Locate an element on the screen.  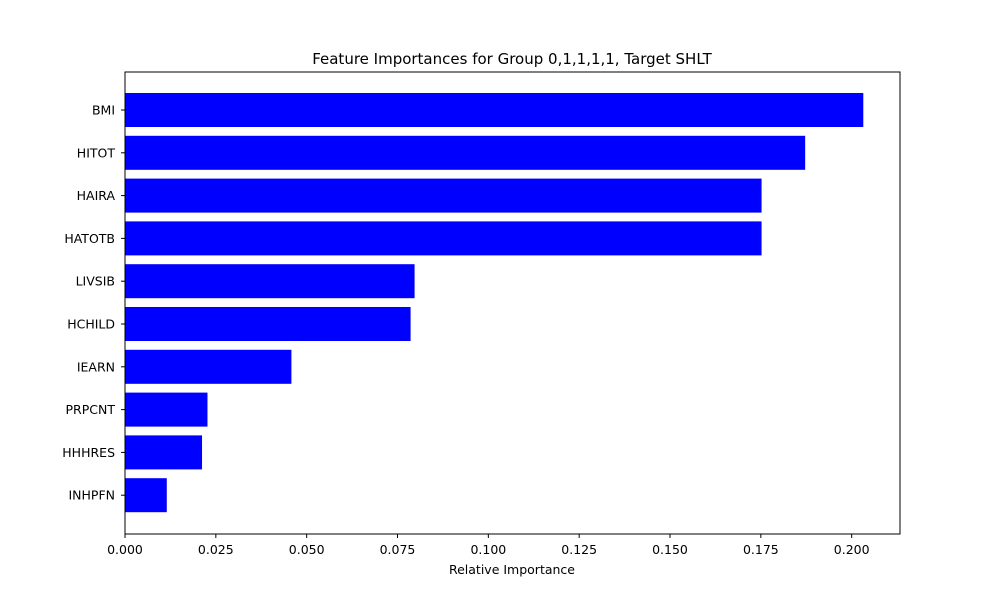
y-tick-label: HITOT is located at coordinates (96, 152).